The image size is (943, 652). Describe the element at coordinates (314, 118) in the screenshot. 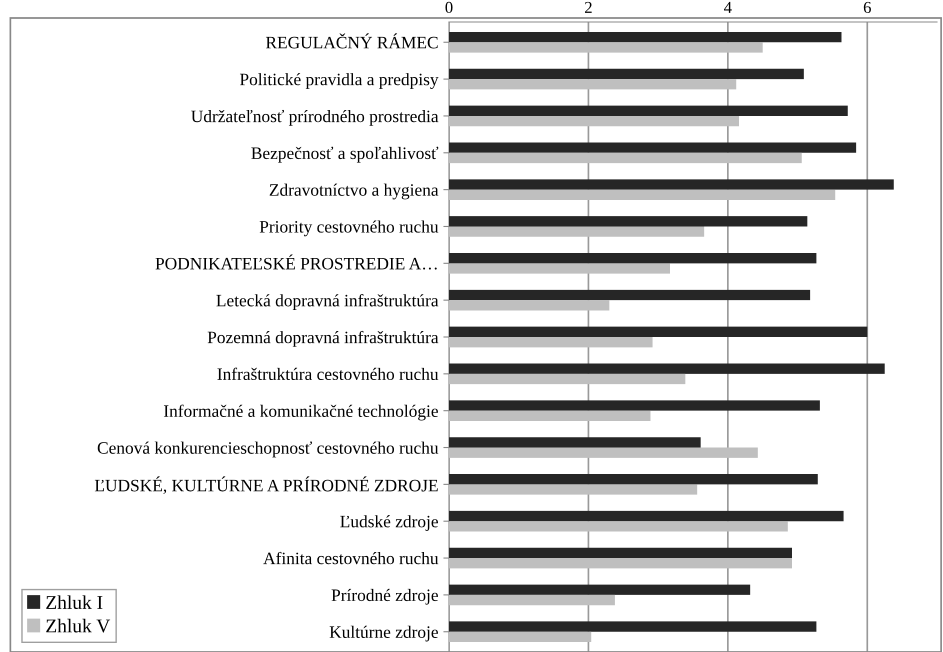

I see `y-tick-label: Udržateľnosť prírodného prostredia` at that location.